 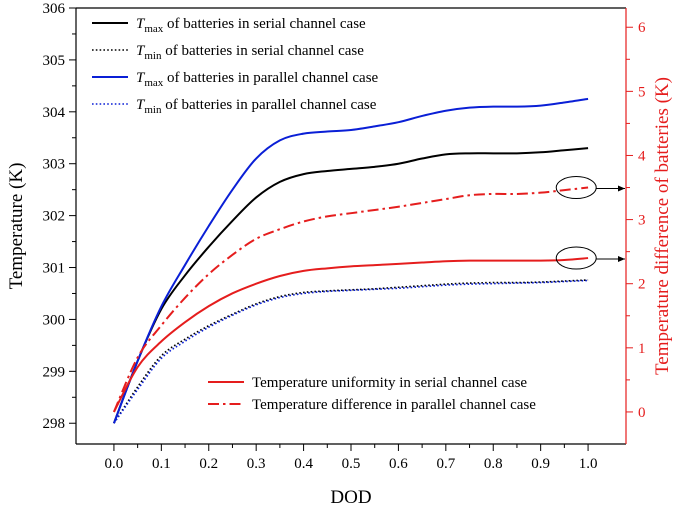 What do you see at coordinates (54, 372) in the screenshot?
I see `y-left-tick-label: 299` at bounding box center [54, 372].